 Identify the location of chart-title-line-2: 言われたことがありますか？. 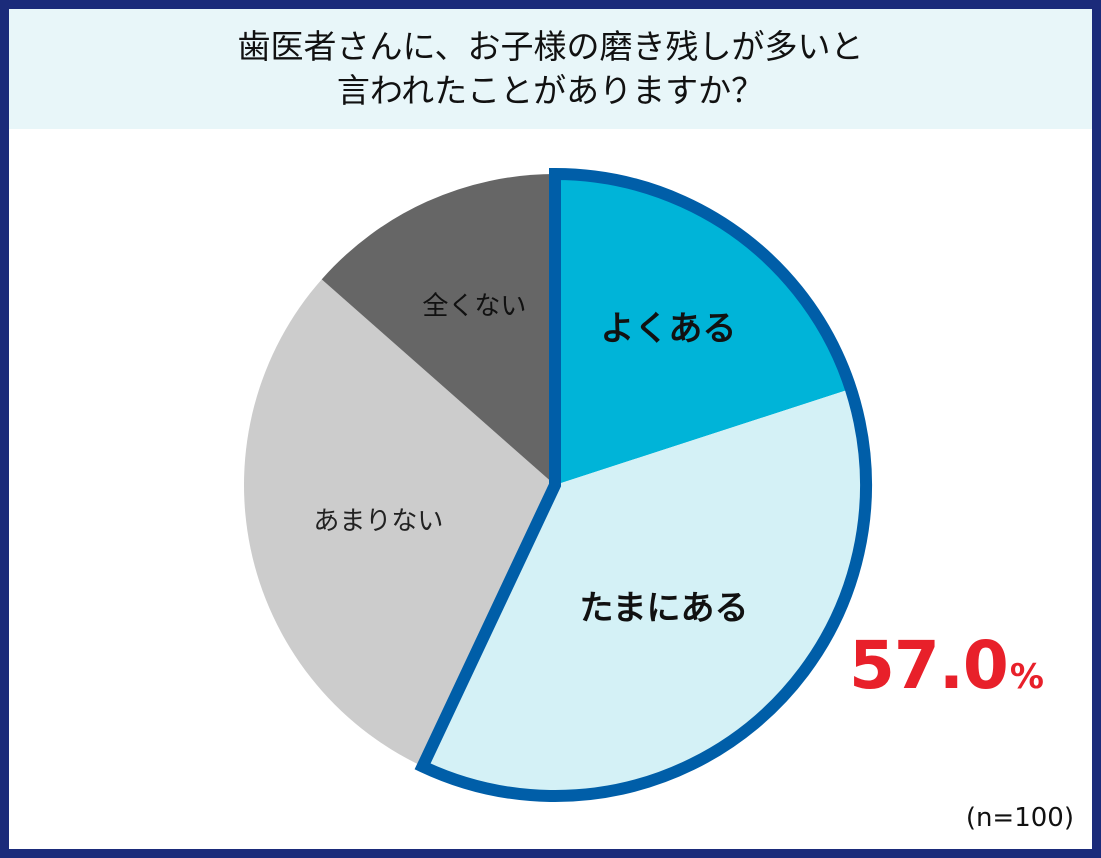
(550, 90).